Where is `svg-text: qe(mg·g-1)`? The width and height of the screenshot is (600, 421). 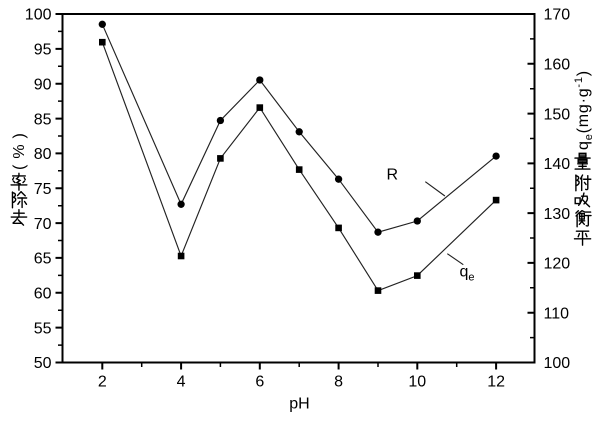
svg-text: qe(mg·g-1) is located at coordinates (584, 110).